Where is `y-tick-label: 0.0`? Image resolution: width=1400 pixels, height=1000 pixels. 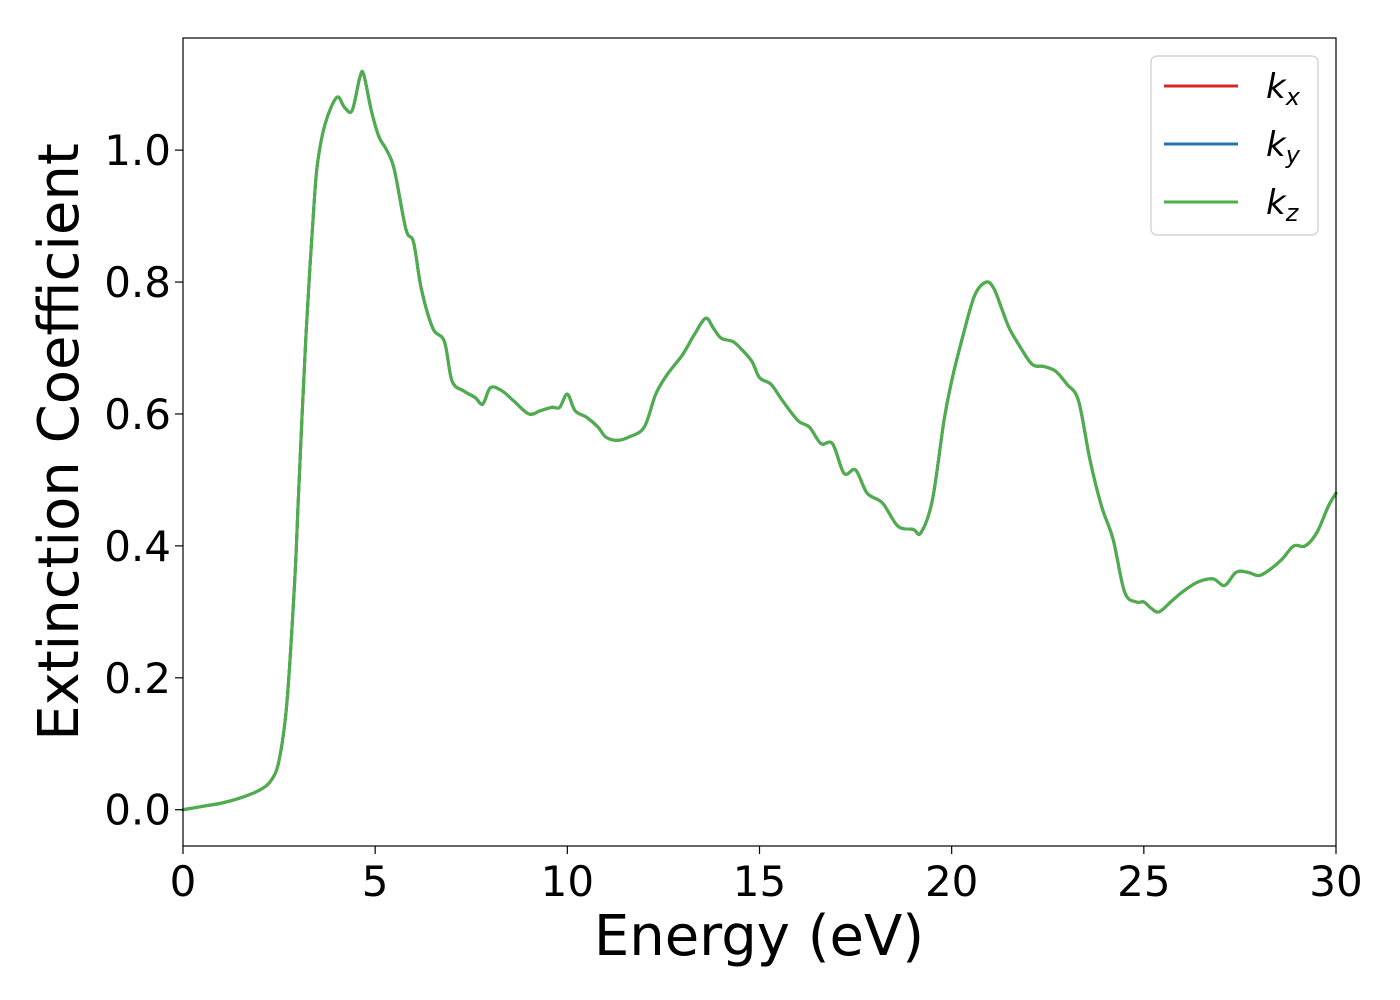 y-tick-label: 0.0 is located at coordinates (137, 810).